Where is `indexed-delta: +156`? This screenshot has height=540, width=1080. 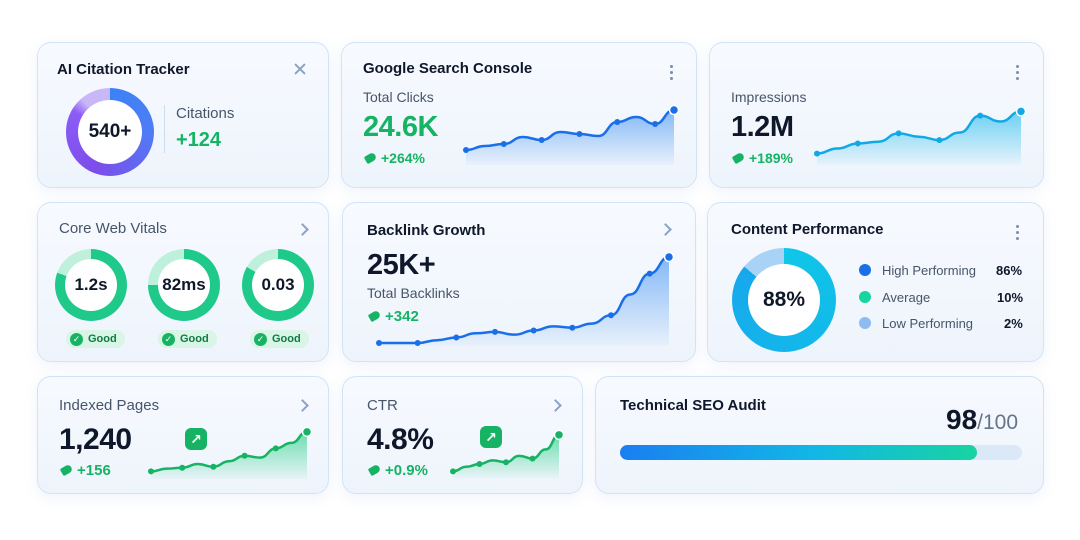
indexed-delta: +156 is located at coordinates (85, 470).